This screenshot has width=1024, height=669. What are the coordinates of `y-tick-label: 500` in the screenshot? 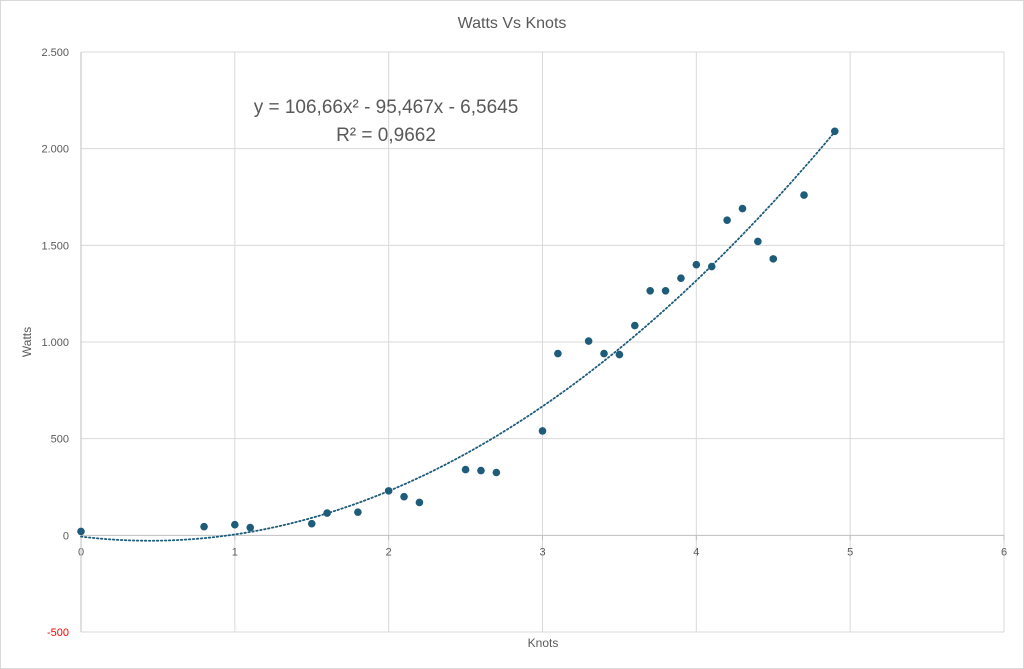 It's located at (60, 440).